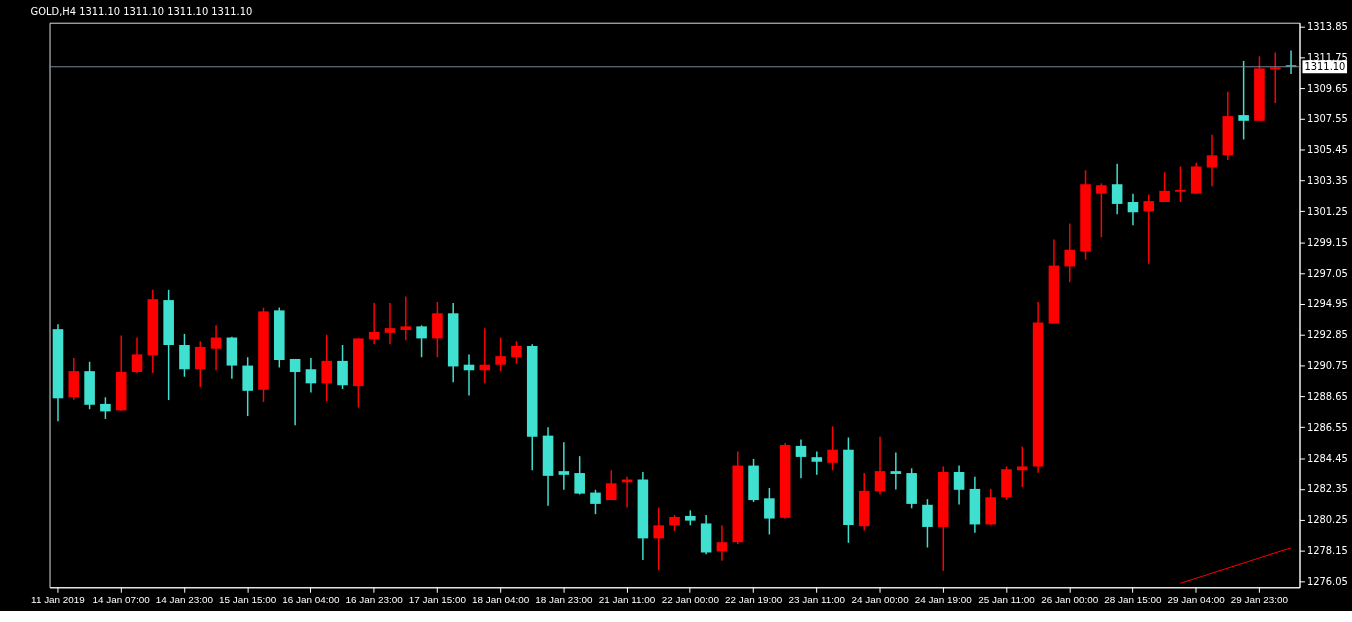 The width and height of the screenshot is (1352, 622). I want to click on x-tick-label: 16 Jan 23:00, so click(374, 599).